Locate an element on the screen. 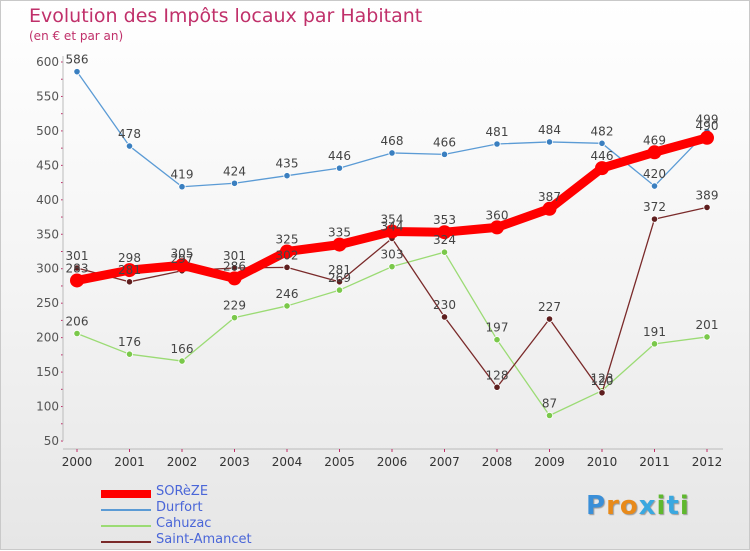  data-label: 490 is located at coordinates (707, 126).